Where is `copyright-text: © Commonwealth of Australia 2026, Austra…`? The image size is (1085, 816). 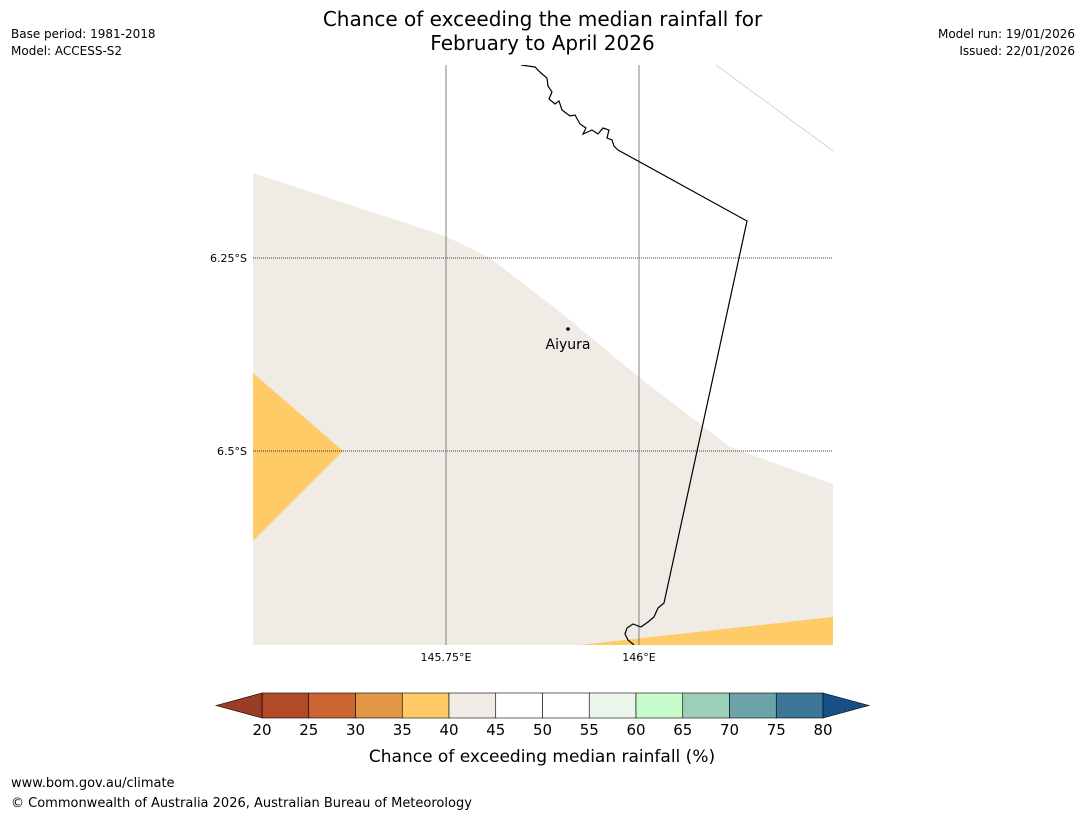 copyright-text: © Commonwealth of Australia 2026, Austra… is located at coordinates (241, 803).